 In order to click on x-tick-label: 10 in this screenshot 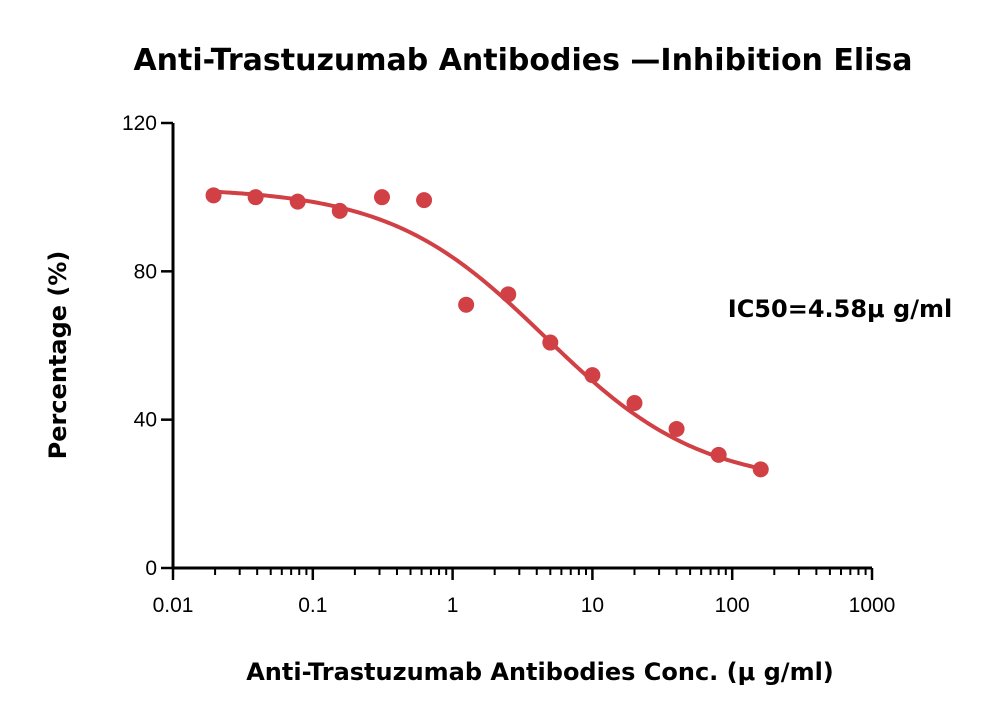, I will do `click(592, 605)`.